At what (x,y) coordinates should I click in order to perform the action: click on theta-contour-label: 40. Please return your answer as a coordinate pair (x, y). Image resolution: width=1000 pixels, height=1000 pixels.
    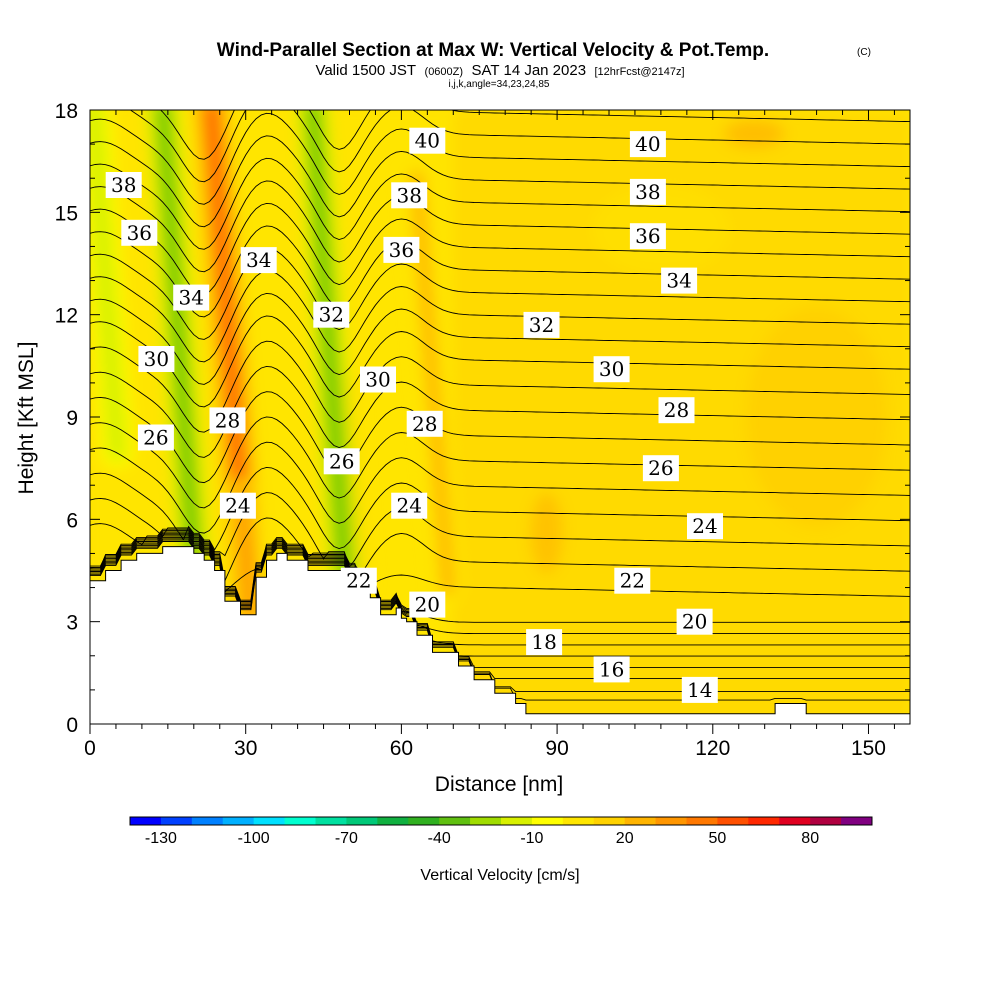
    Looking at the image, I should click on (647, 144).